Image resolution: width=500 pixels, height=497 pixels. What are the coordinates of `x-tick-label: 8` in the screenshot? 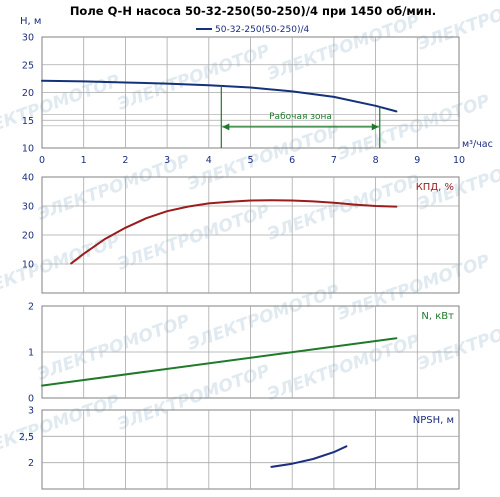 It's located at (376, 160).